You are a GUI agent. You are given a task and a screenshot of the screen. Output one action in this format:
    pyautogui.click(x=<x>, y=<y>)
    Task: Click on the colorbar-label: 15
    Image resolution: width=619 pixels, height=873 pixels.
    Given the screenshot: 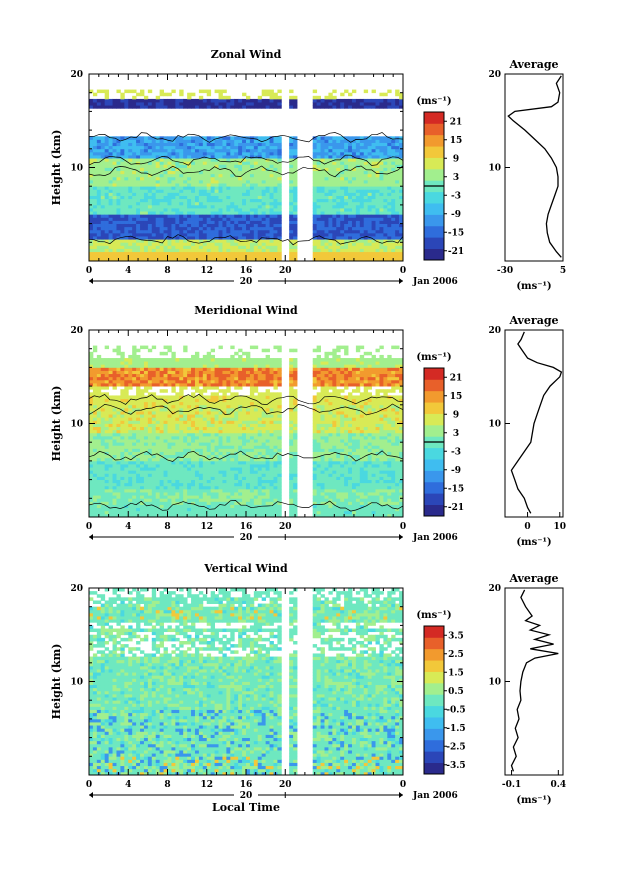 What is the action you would take?
    pyautogui.click(x=456, y=141)
    